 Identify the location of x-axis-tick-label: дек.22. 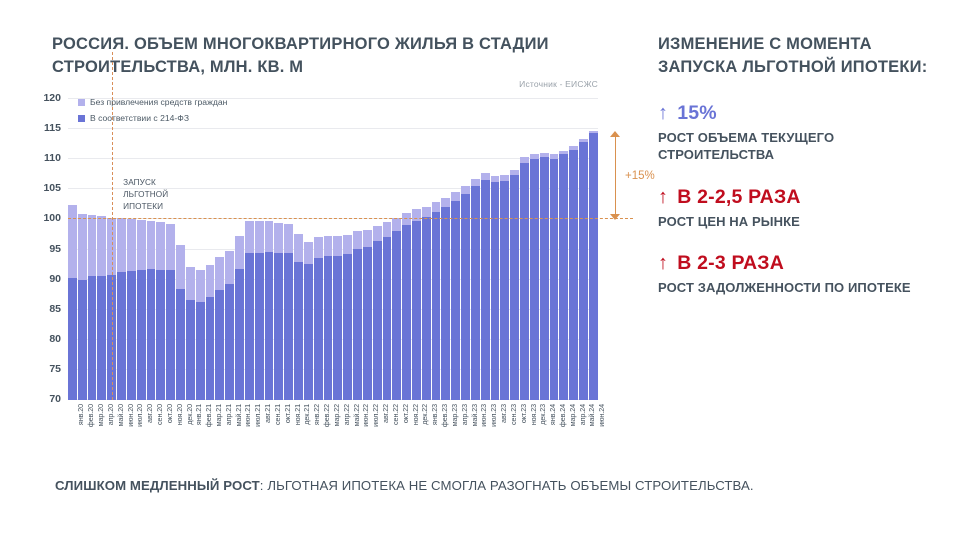
(425, 414).